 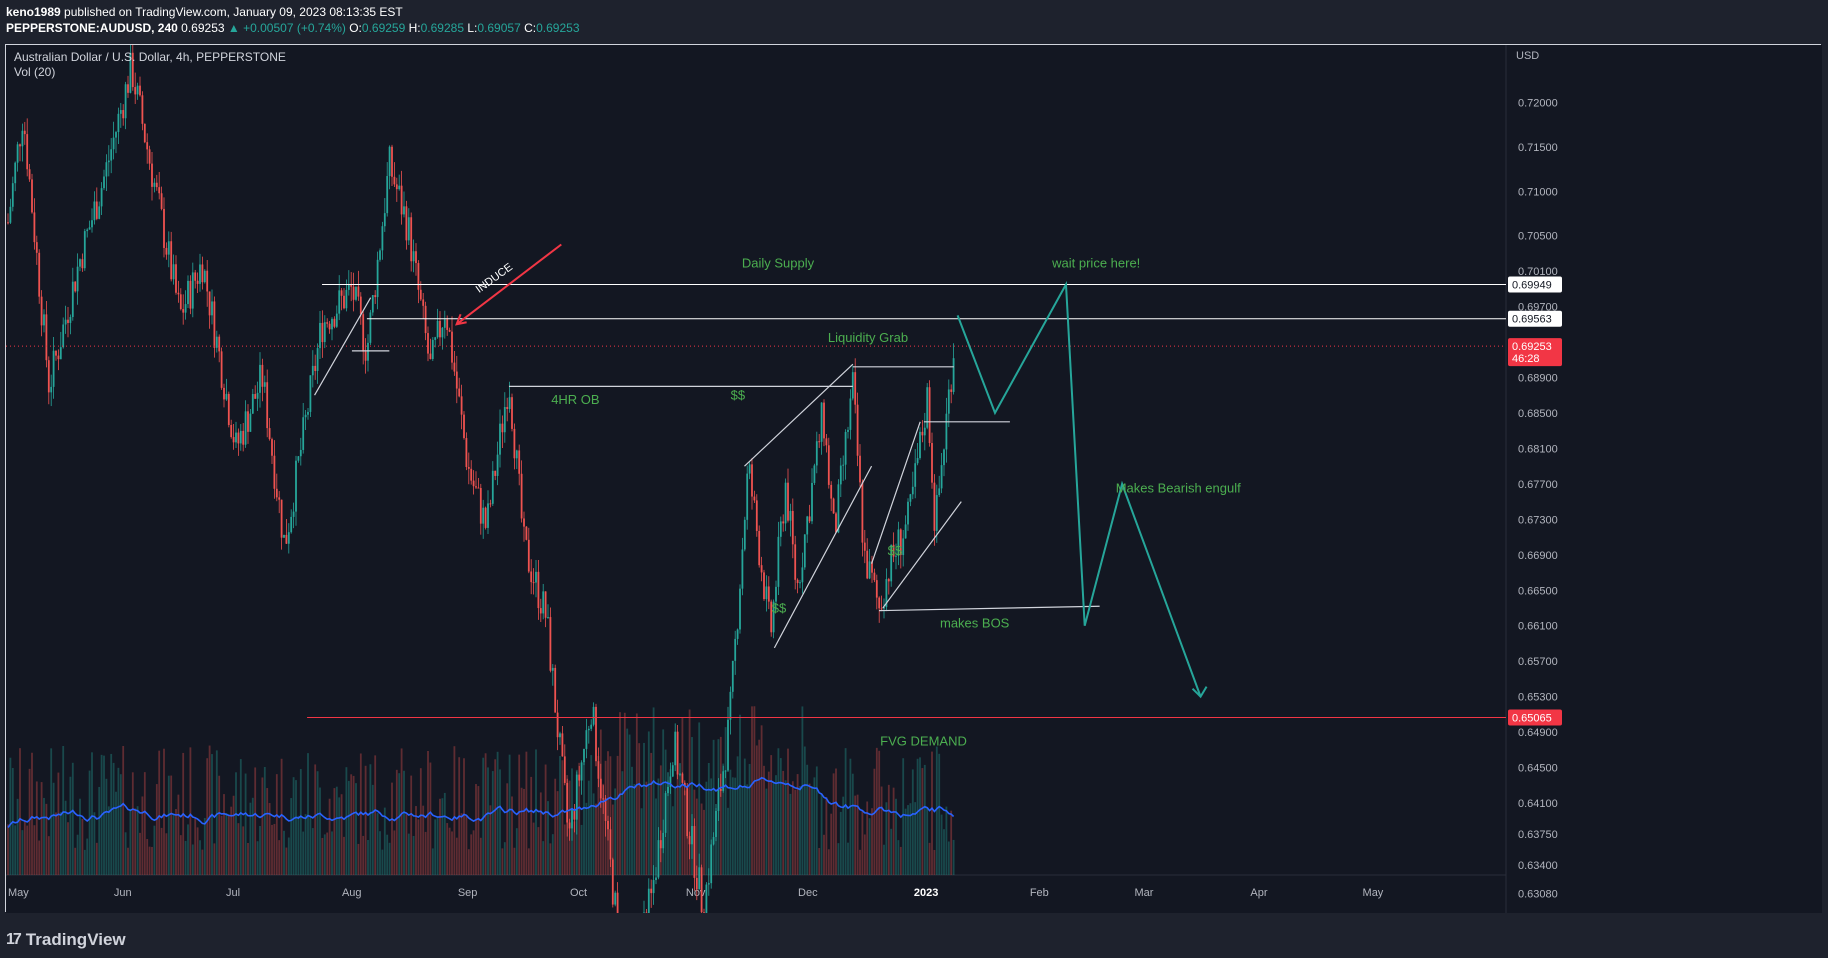 I want to click on y-tick-label: 0.66900, so click(x=1538, y=556).